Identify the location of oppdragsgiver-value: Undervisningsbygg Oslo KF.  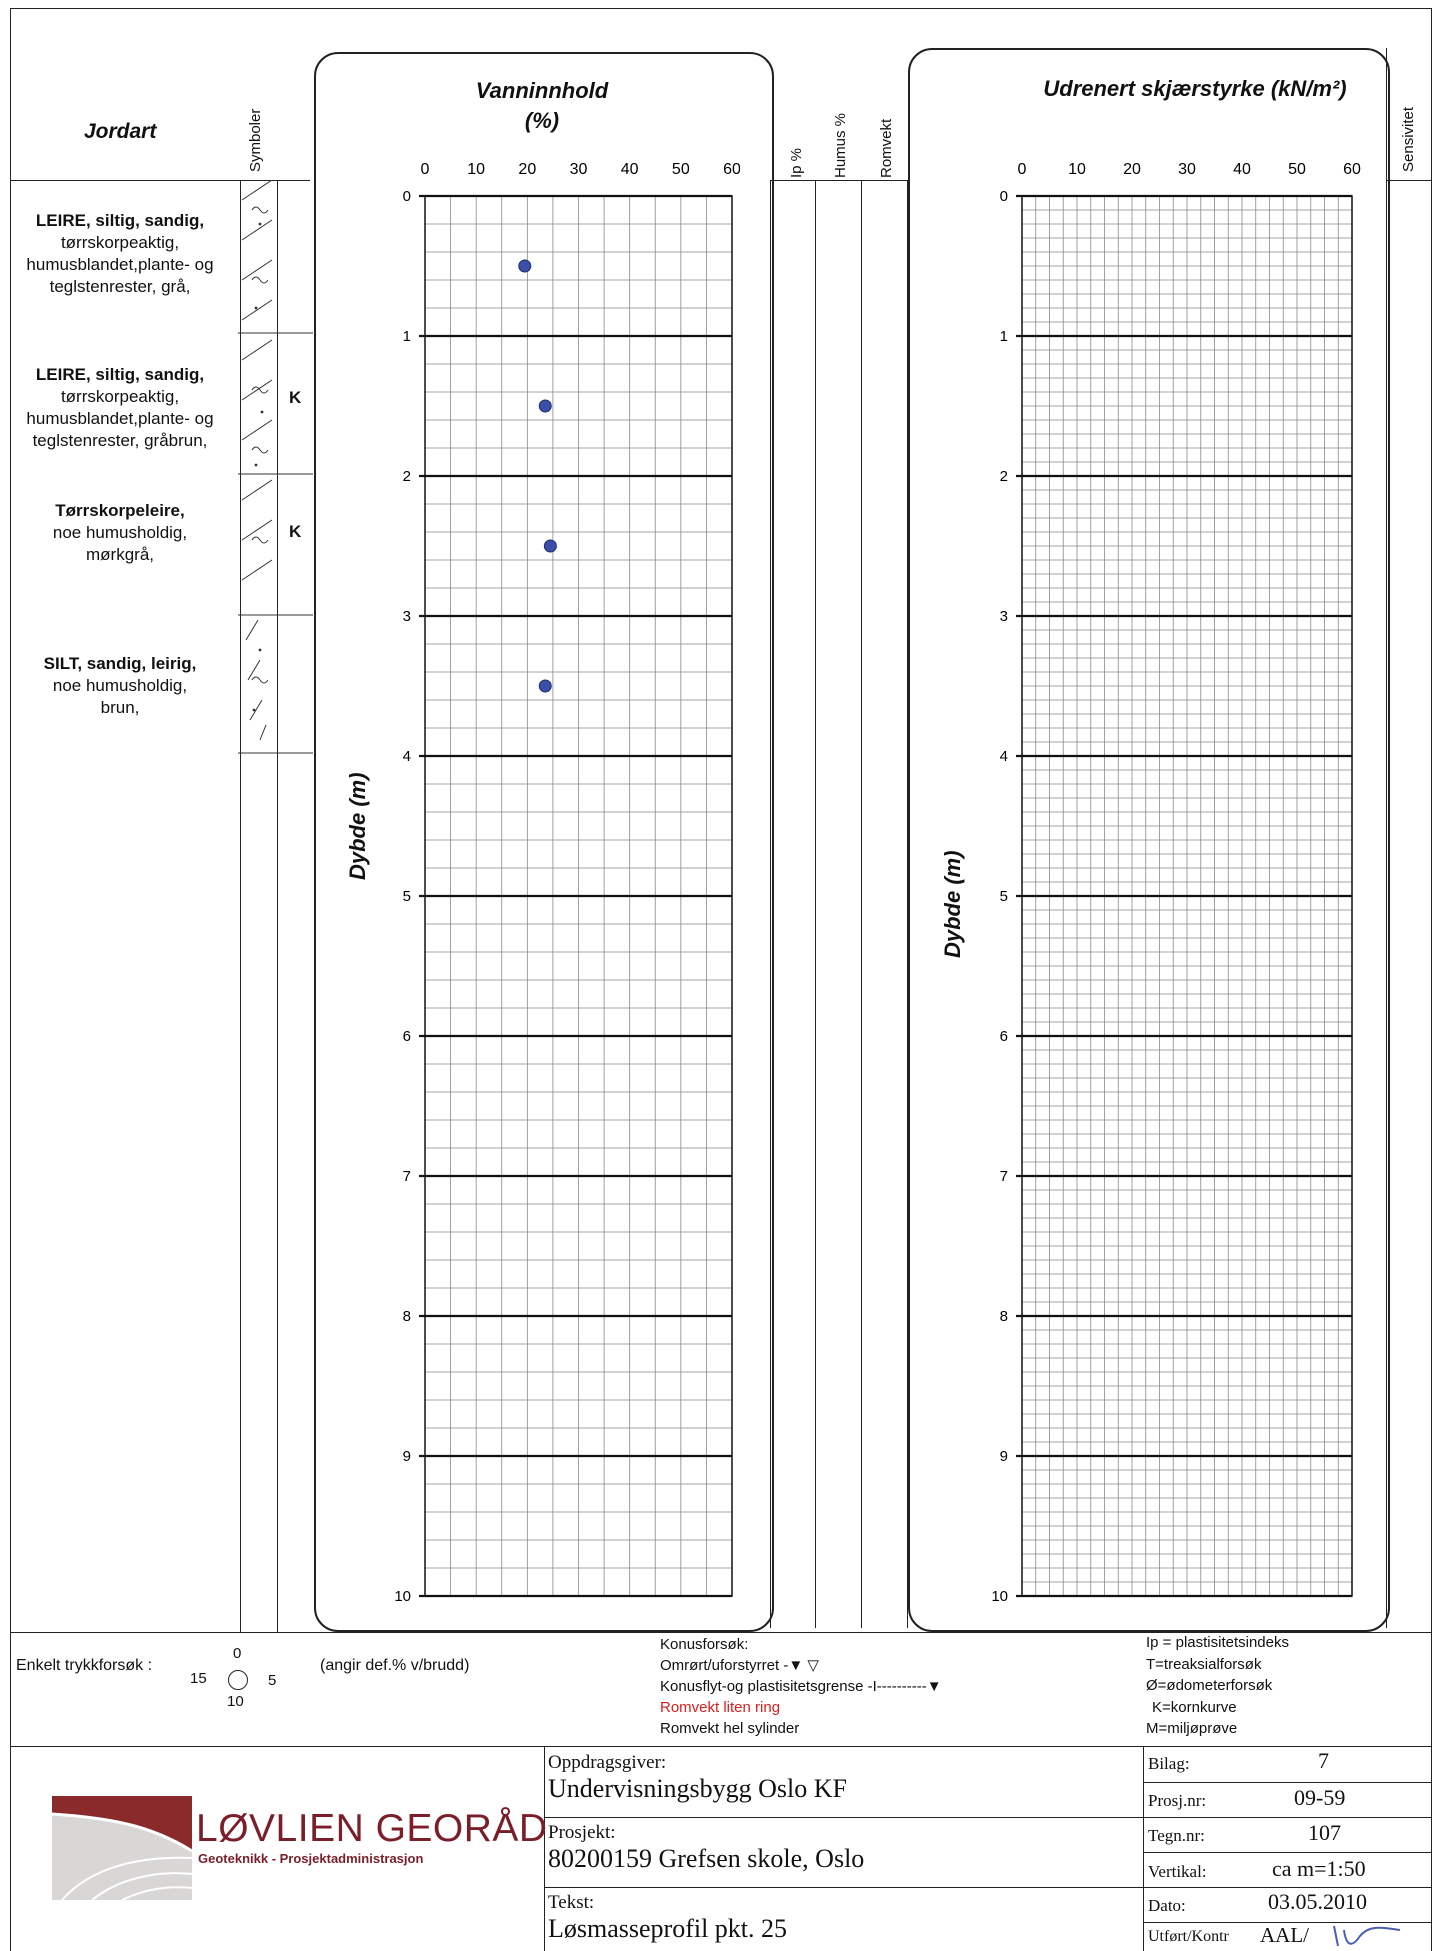
(698, 1788).